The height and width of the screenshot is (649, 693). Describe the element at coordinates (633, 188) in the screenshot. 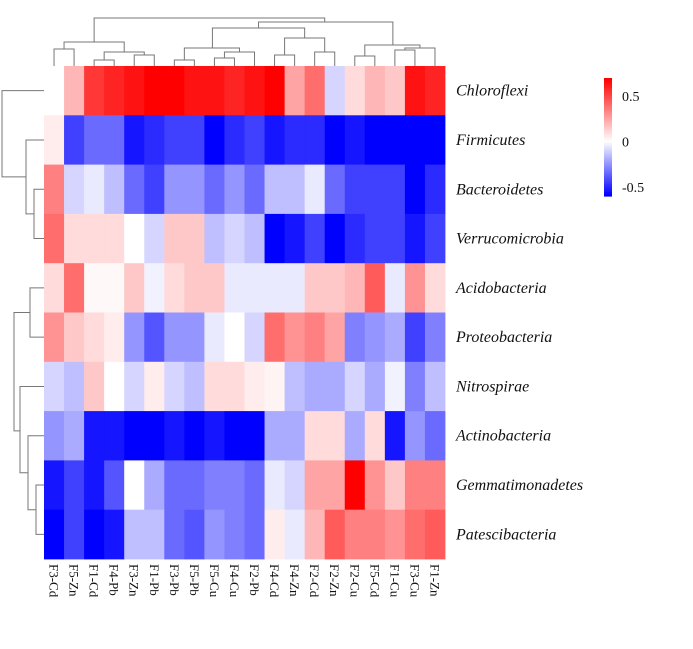

I see `colorbar-tick-label: -0.5` at that location.